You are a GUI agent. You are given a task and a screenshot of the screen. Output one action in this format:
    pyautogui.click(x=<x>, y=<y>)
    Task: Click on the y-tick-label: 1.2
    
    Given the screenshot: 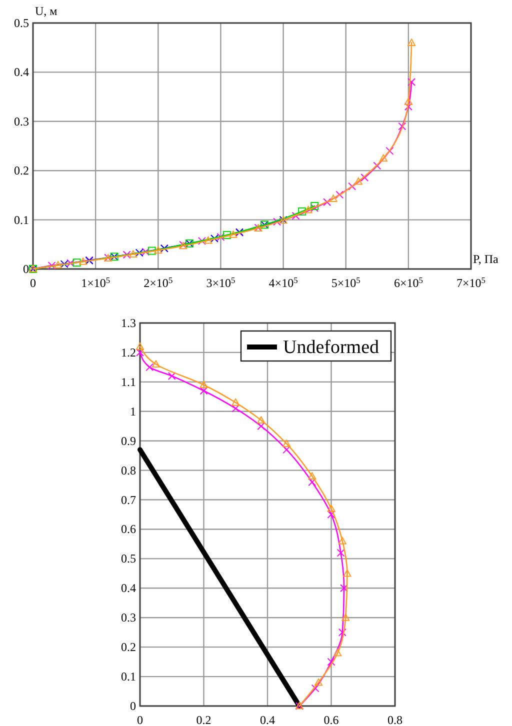 What is the action you would take?
    pyautogui.click(x=128, y=352)
    